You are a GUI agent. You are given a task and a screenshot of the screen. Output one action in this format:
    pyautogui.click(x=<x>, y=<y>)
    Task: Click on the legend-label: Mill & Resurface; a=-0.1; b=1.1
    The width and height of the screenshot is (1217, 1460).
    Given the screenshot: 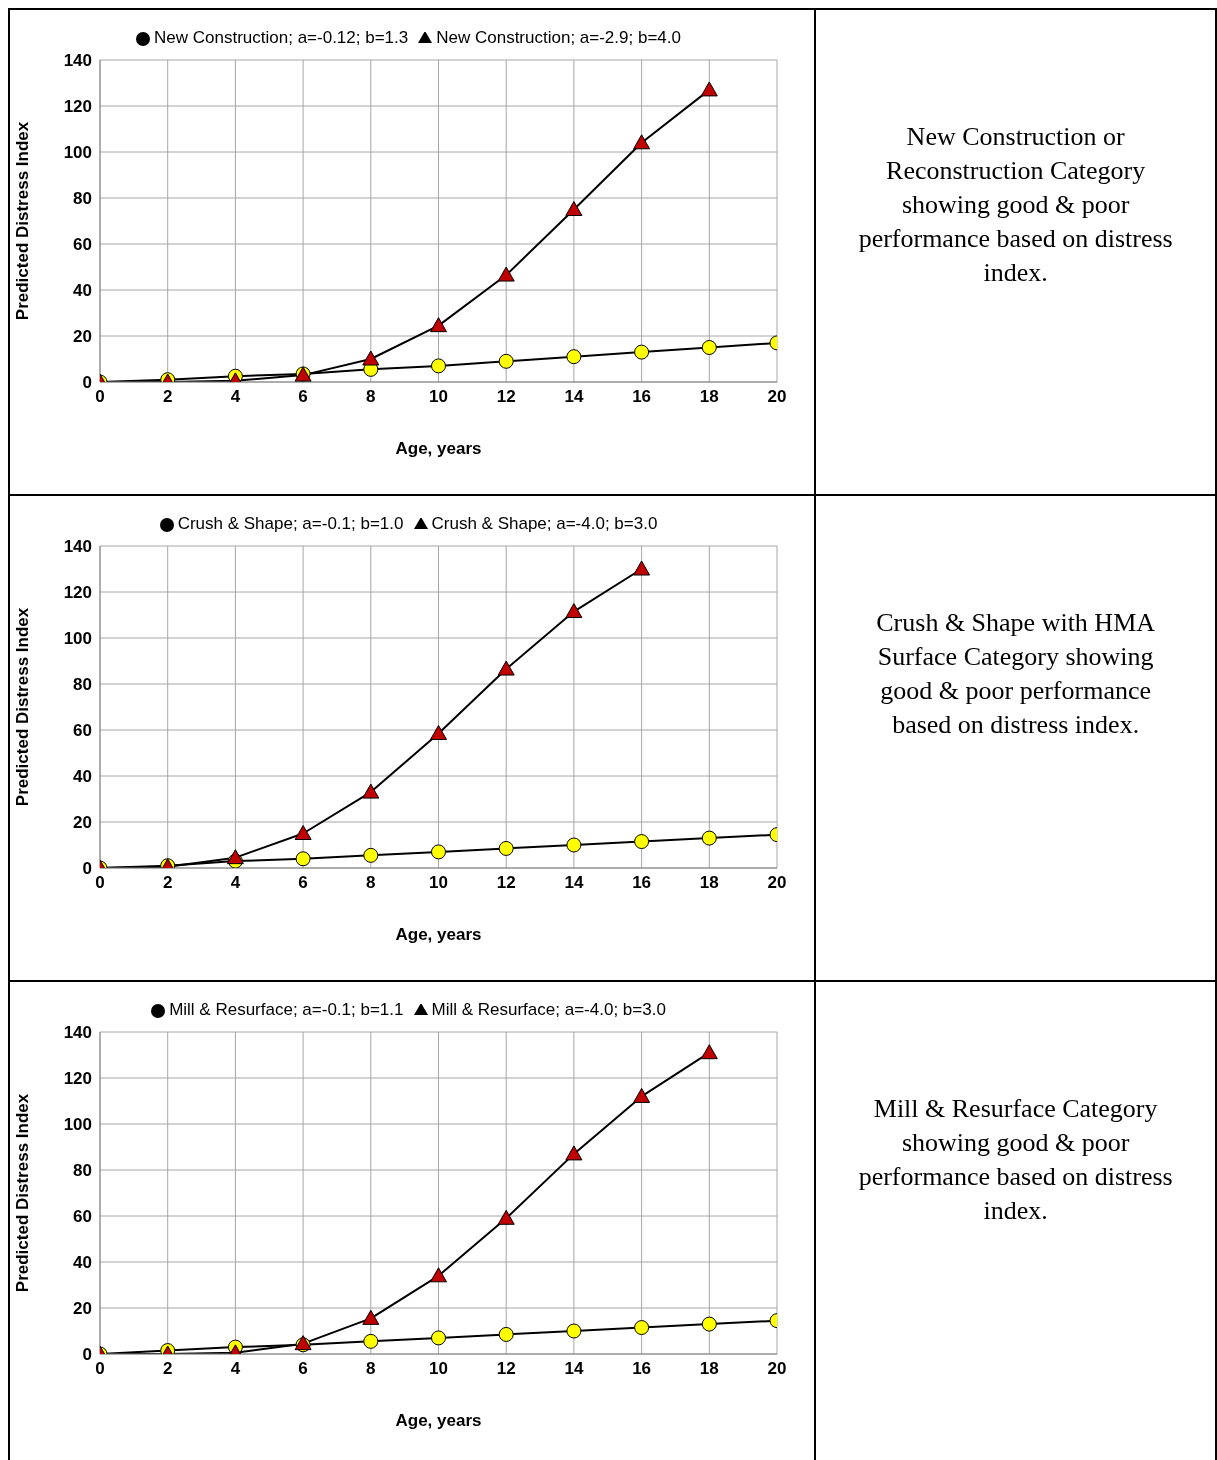 What is the action you would take?
    pyautogui.click(x=286, y=1009)
    